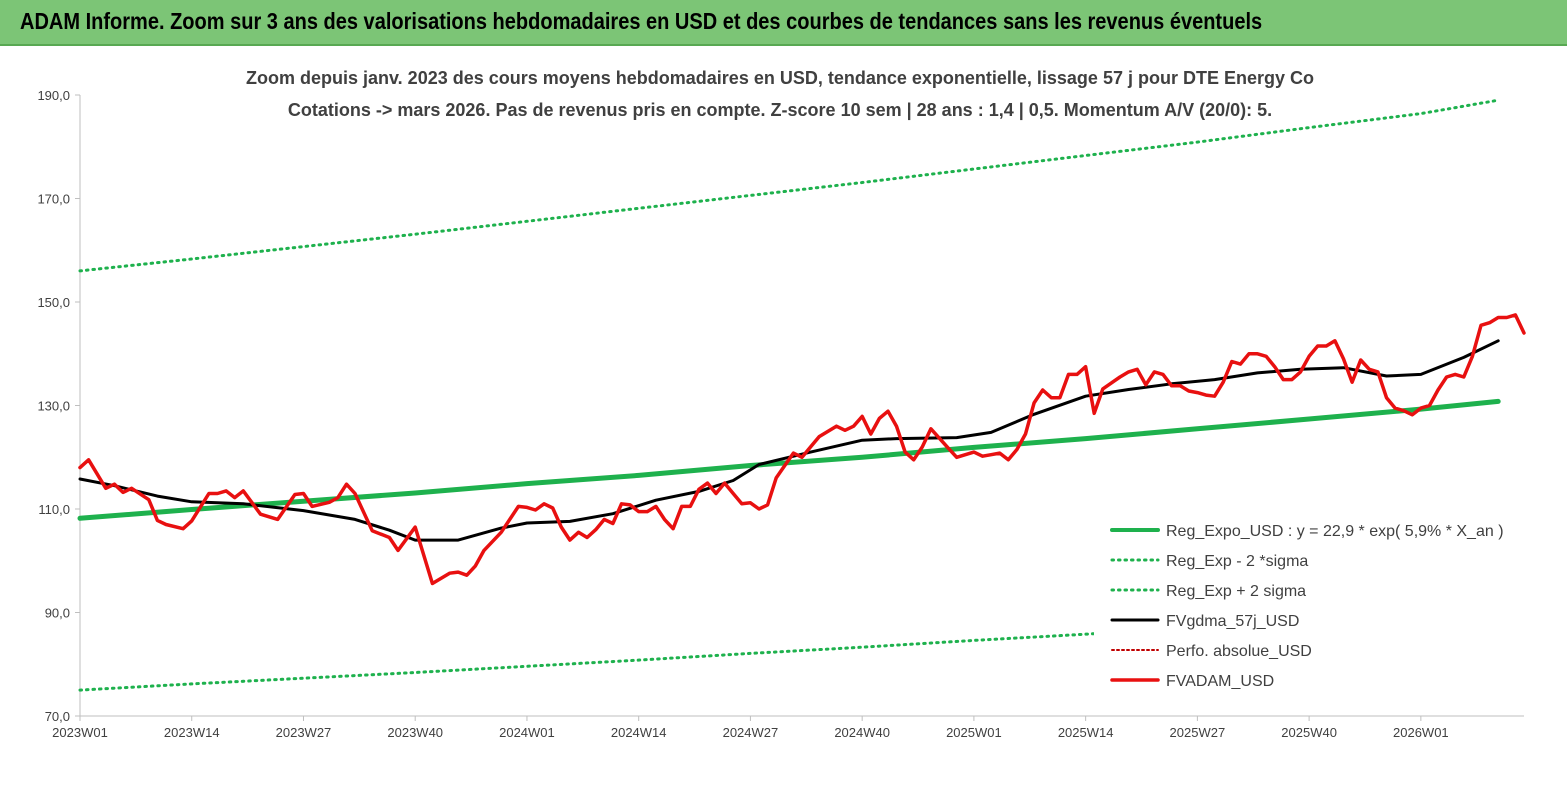  What do you see at coordinates (53, 302) in the screenshot?
I see `y-tick-label: 150,0` at bounding box center [53, 302].